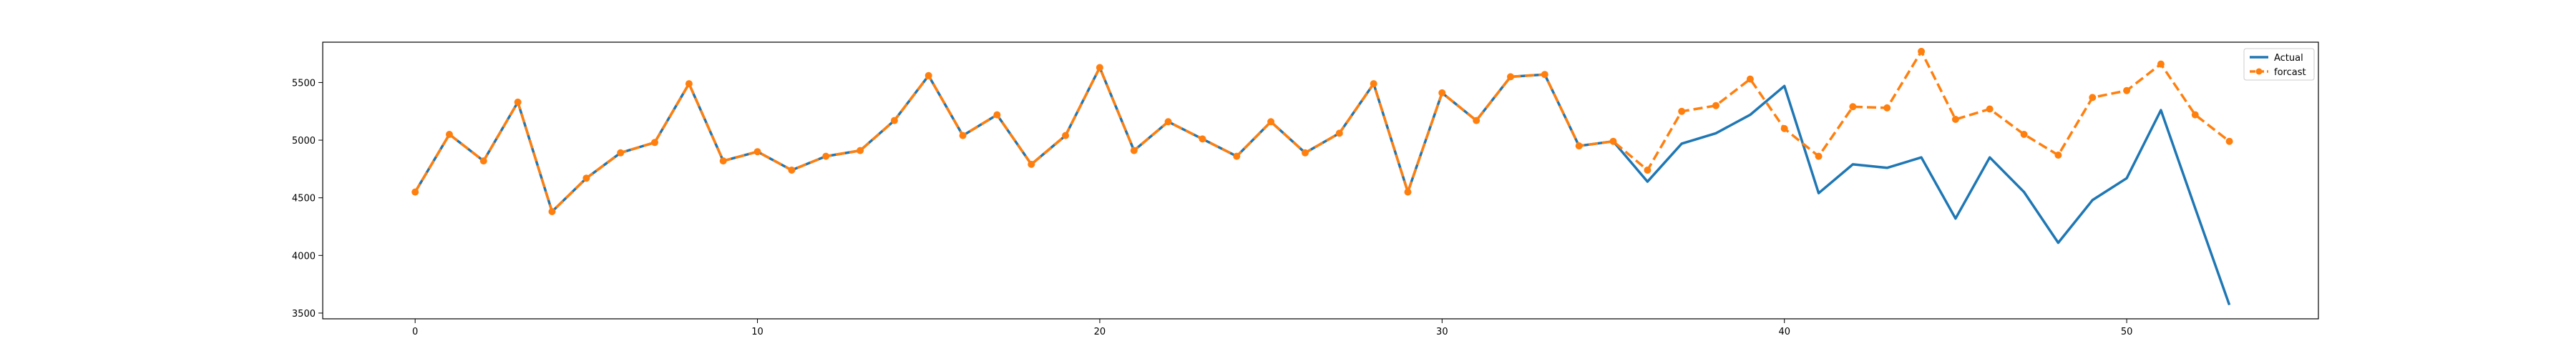 The width and height of the screenshot is (2576, 361). I want to click on y-tick-label: 5500, so click(304, 83).